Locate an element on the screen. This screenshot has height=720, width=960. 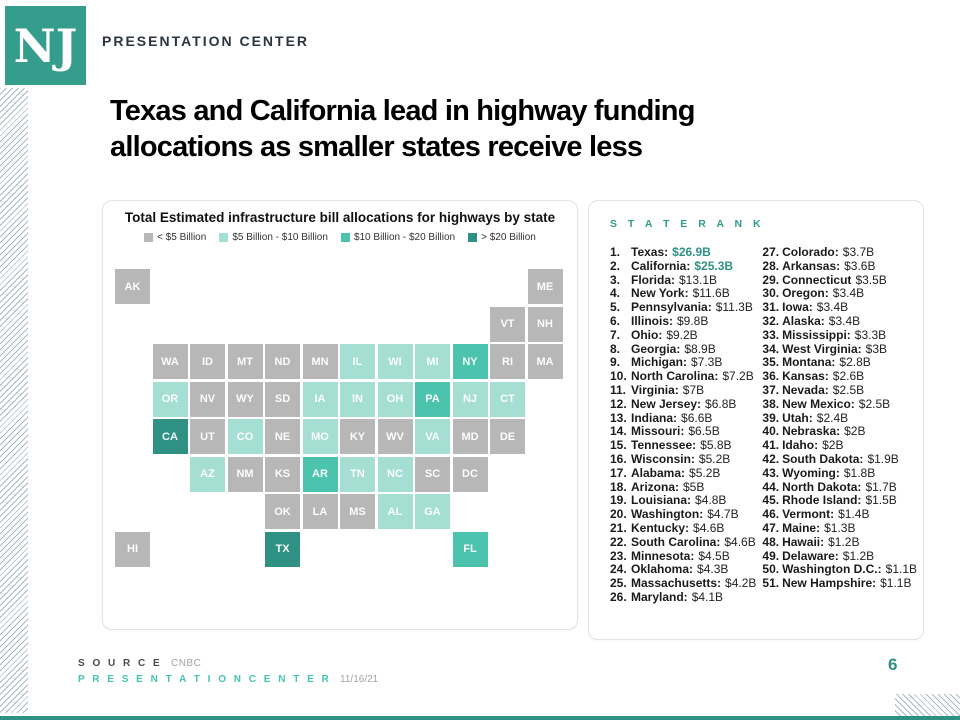
rank-value: $5B is located at coordinates (694, 486).